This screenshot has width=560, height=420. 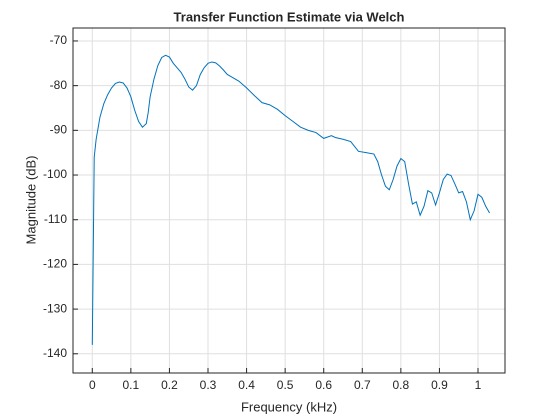 What do you see at coordinates (55, 219) in the screenshot?
I see `y-tick-label: -110` at bounding box center [55, 219].